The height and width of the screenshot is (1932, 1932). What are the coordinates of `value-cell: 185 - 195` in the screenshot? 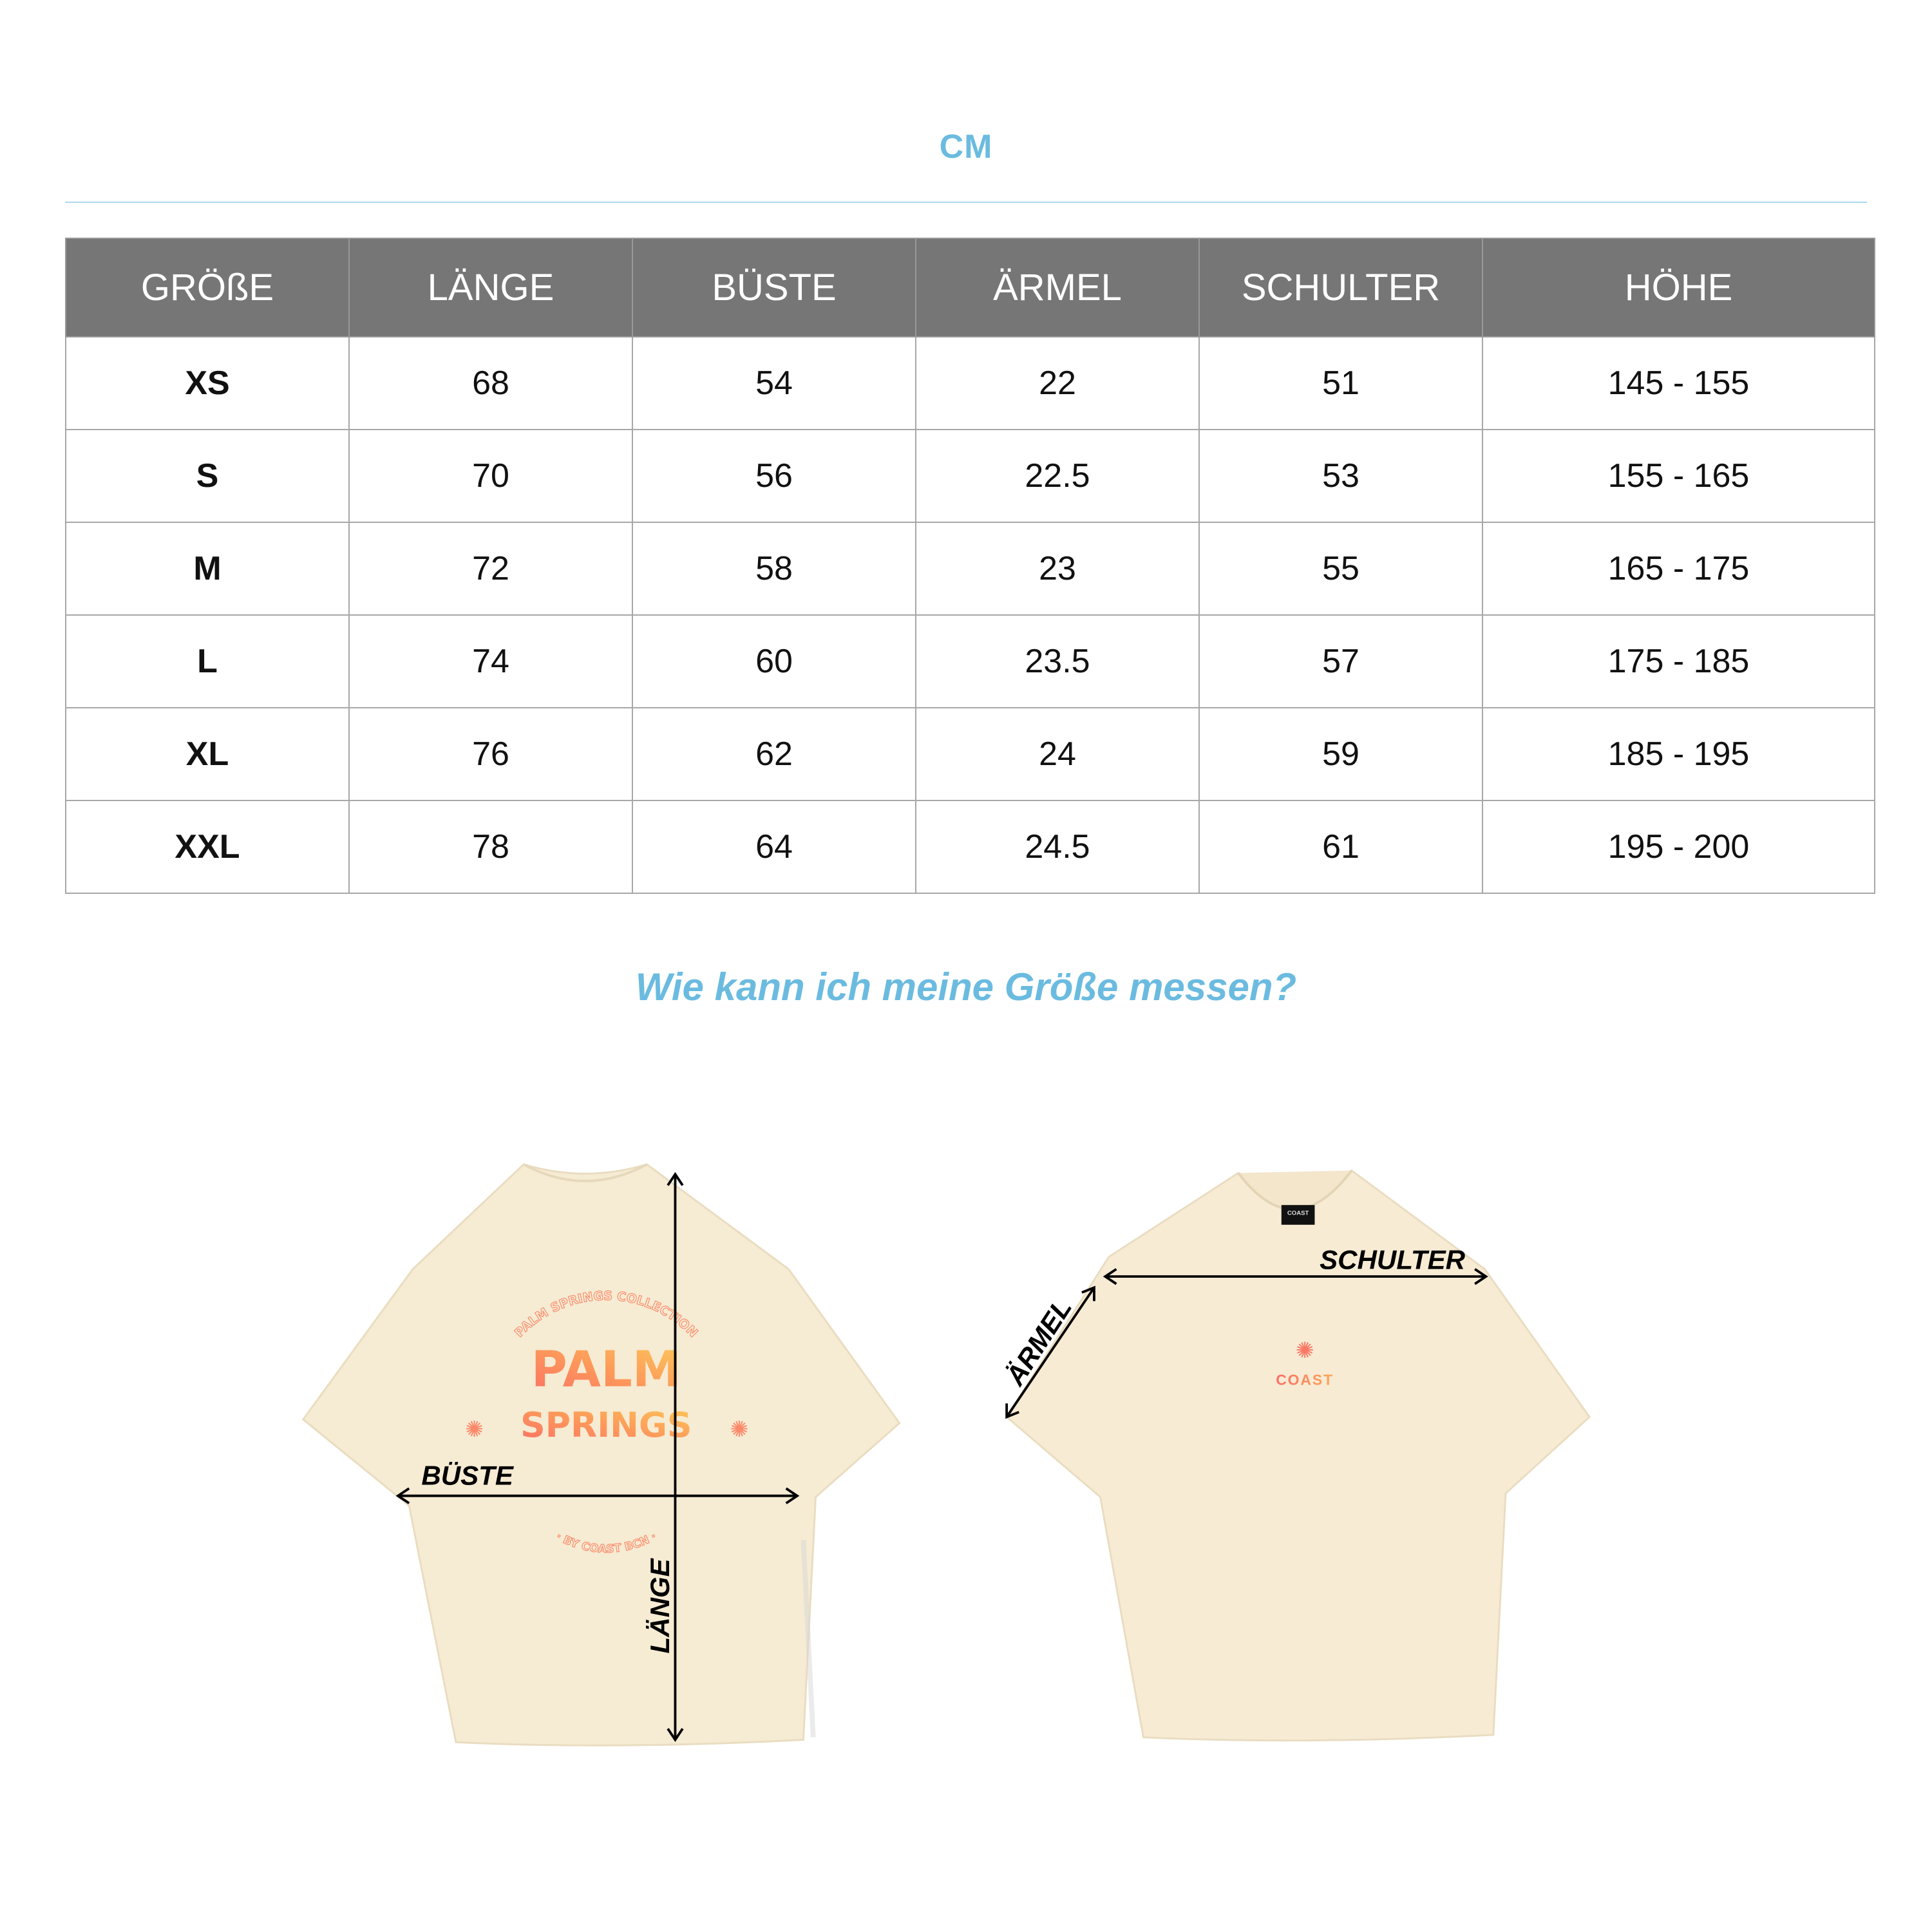 It's located at (1678, 754).